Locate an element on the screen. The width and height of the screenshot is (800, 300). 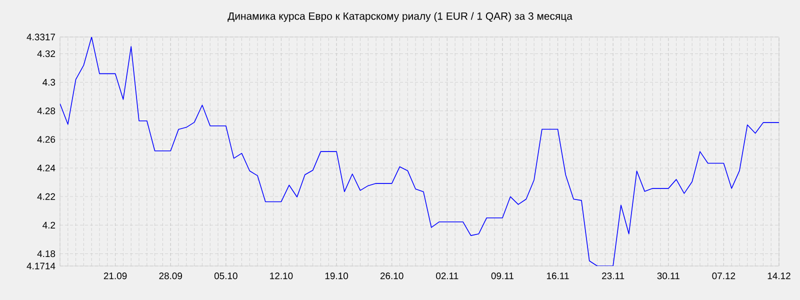
x-tick-label: 05.10 is located at coordinates (226, 276).